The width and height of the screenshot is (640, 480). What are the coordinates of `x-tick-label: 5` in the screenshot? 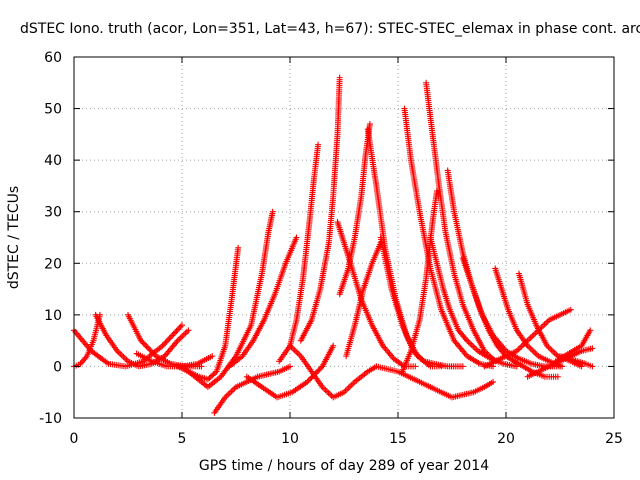 It's located at (182, 439).